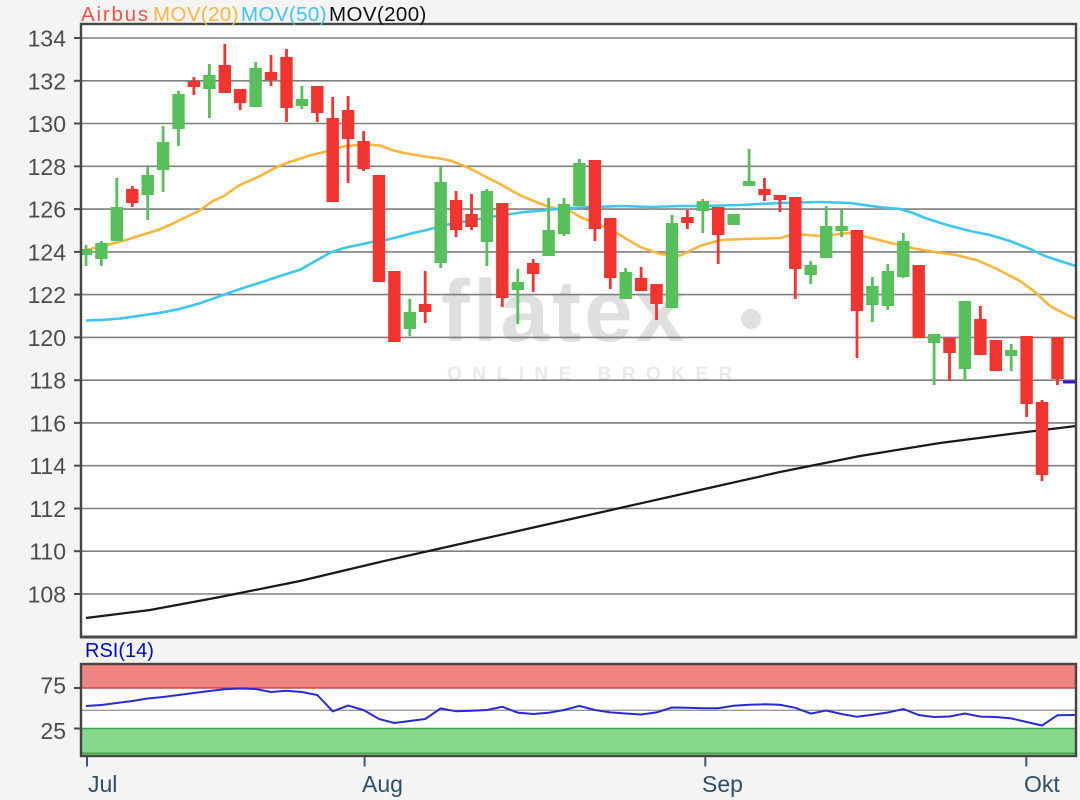 The height and width of the screenshot is (800, 1080). Describe the element at coordinates (102, 784) in the screenshot. I see `svg-text: Jul` at that location.